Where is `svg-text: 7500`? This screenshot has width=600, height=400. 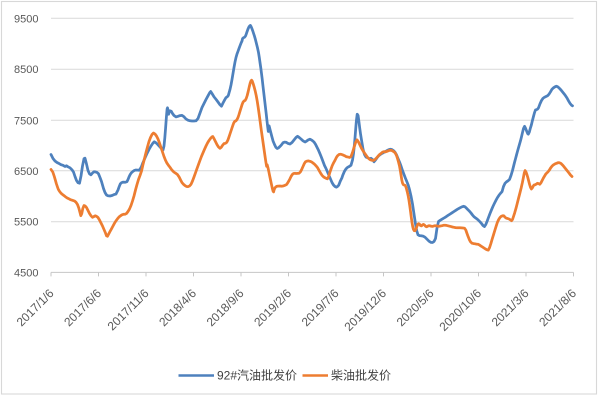 svg-text: 7500 is located at coordinates (26, 121).